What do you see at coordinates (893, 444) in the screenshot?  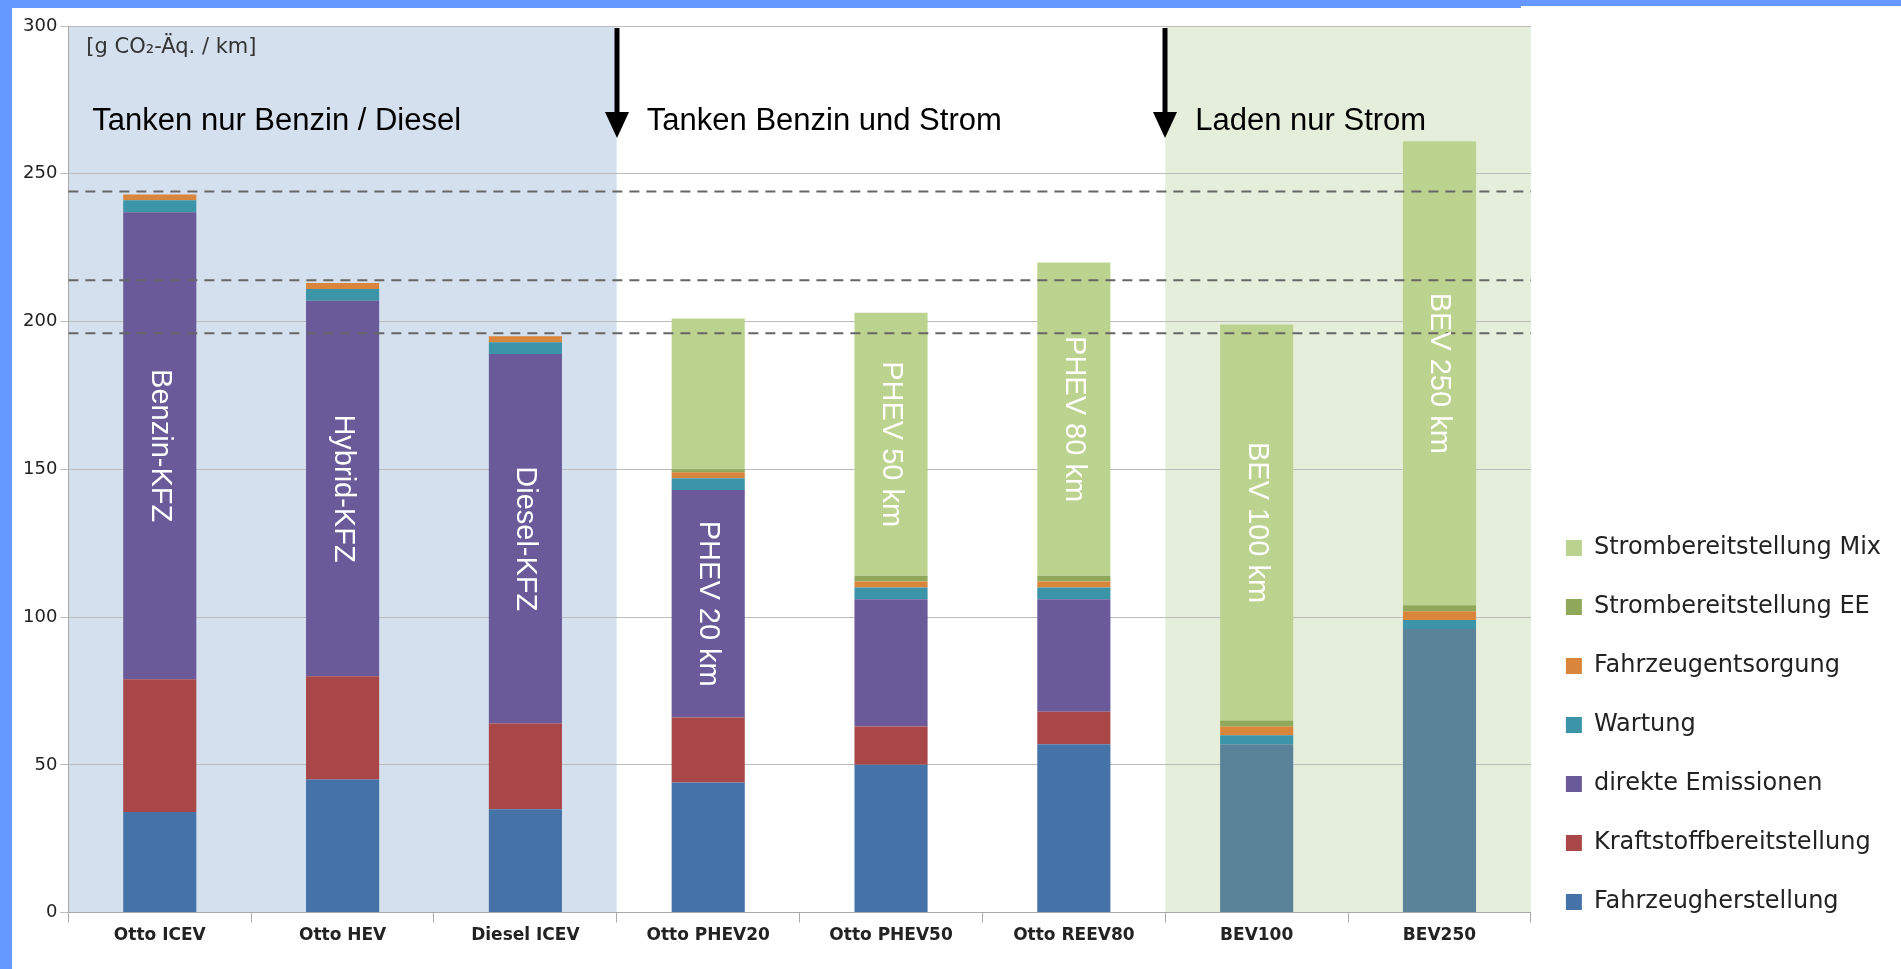 I see `annotation: PHEV 50 km` at bounding box center [893, 444].